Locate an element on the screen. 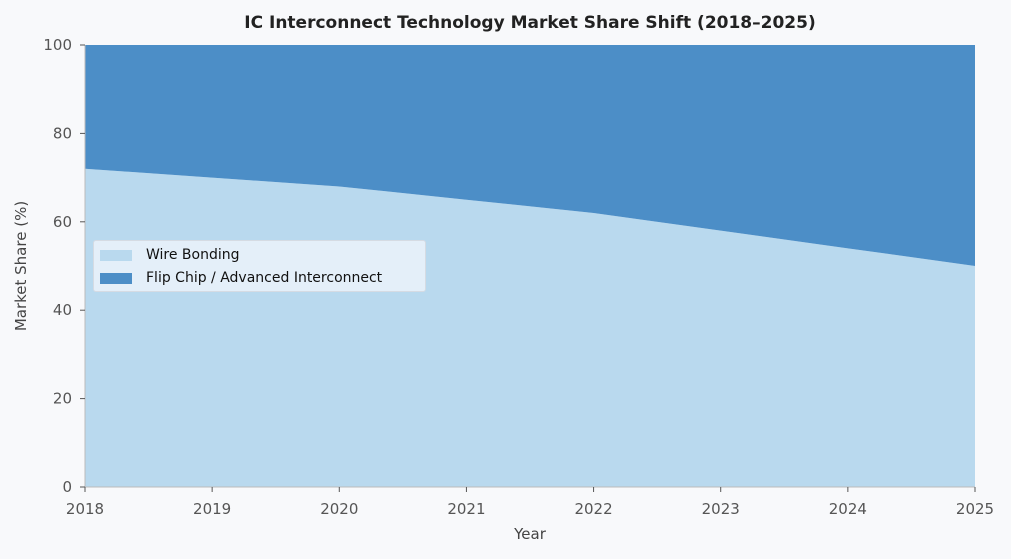 The width and height of the screenshot is (1011, 559). x-tick-label: 2023 is located at coordinates (721, 509).